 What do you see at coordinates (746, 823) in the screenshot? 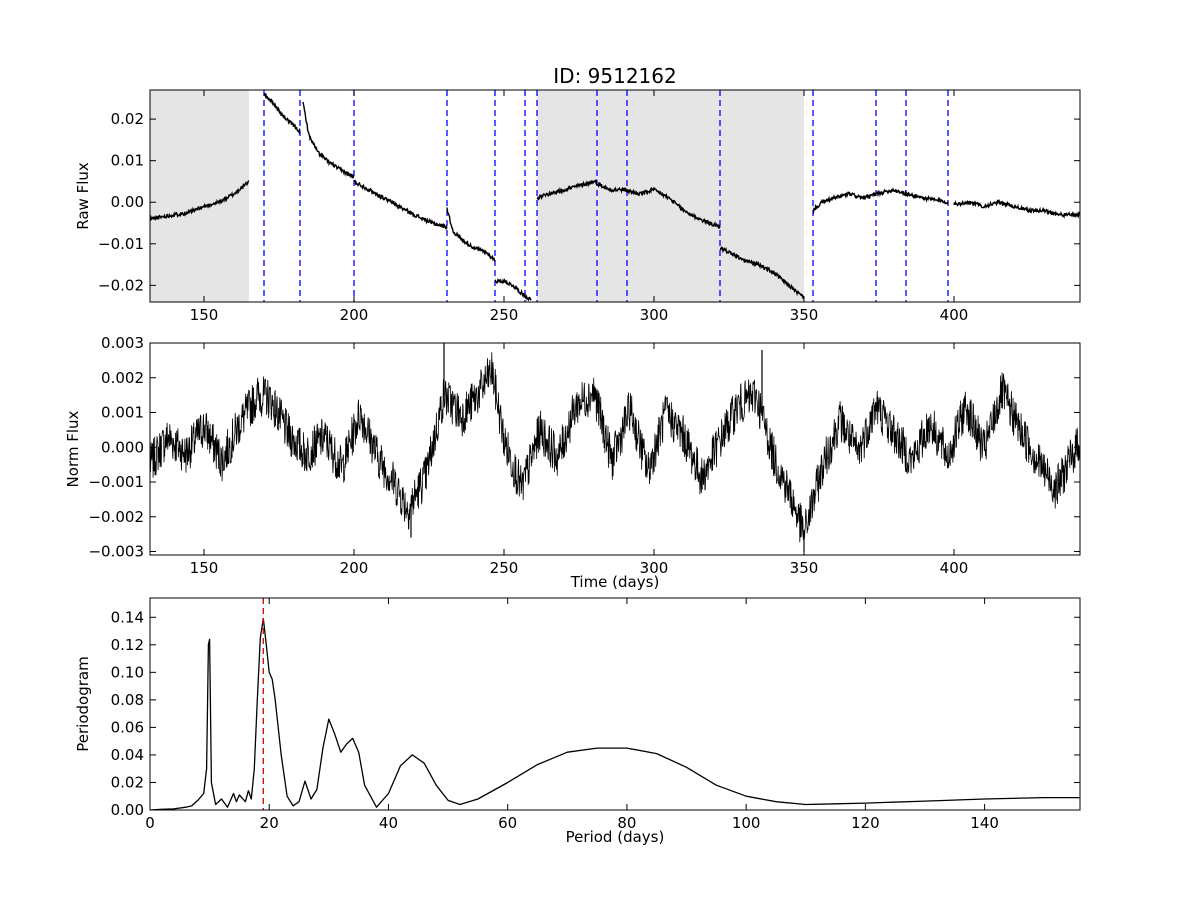
I see `periodogram-x-tick-label: 100` at bounding box center [746, 823].